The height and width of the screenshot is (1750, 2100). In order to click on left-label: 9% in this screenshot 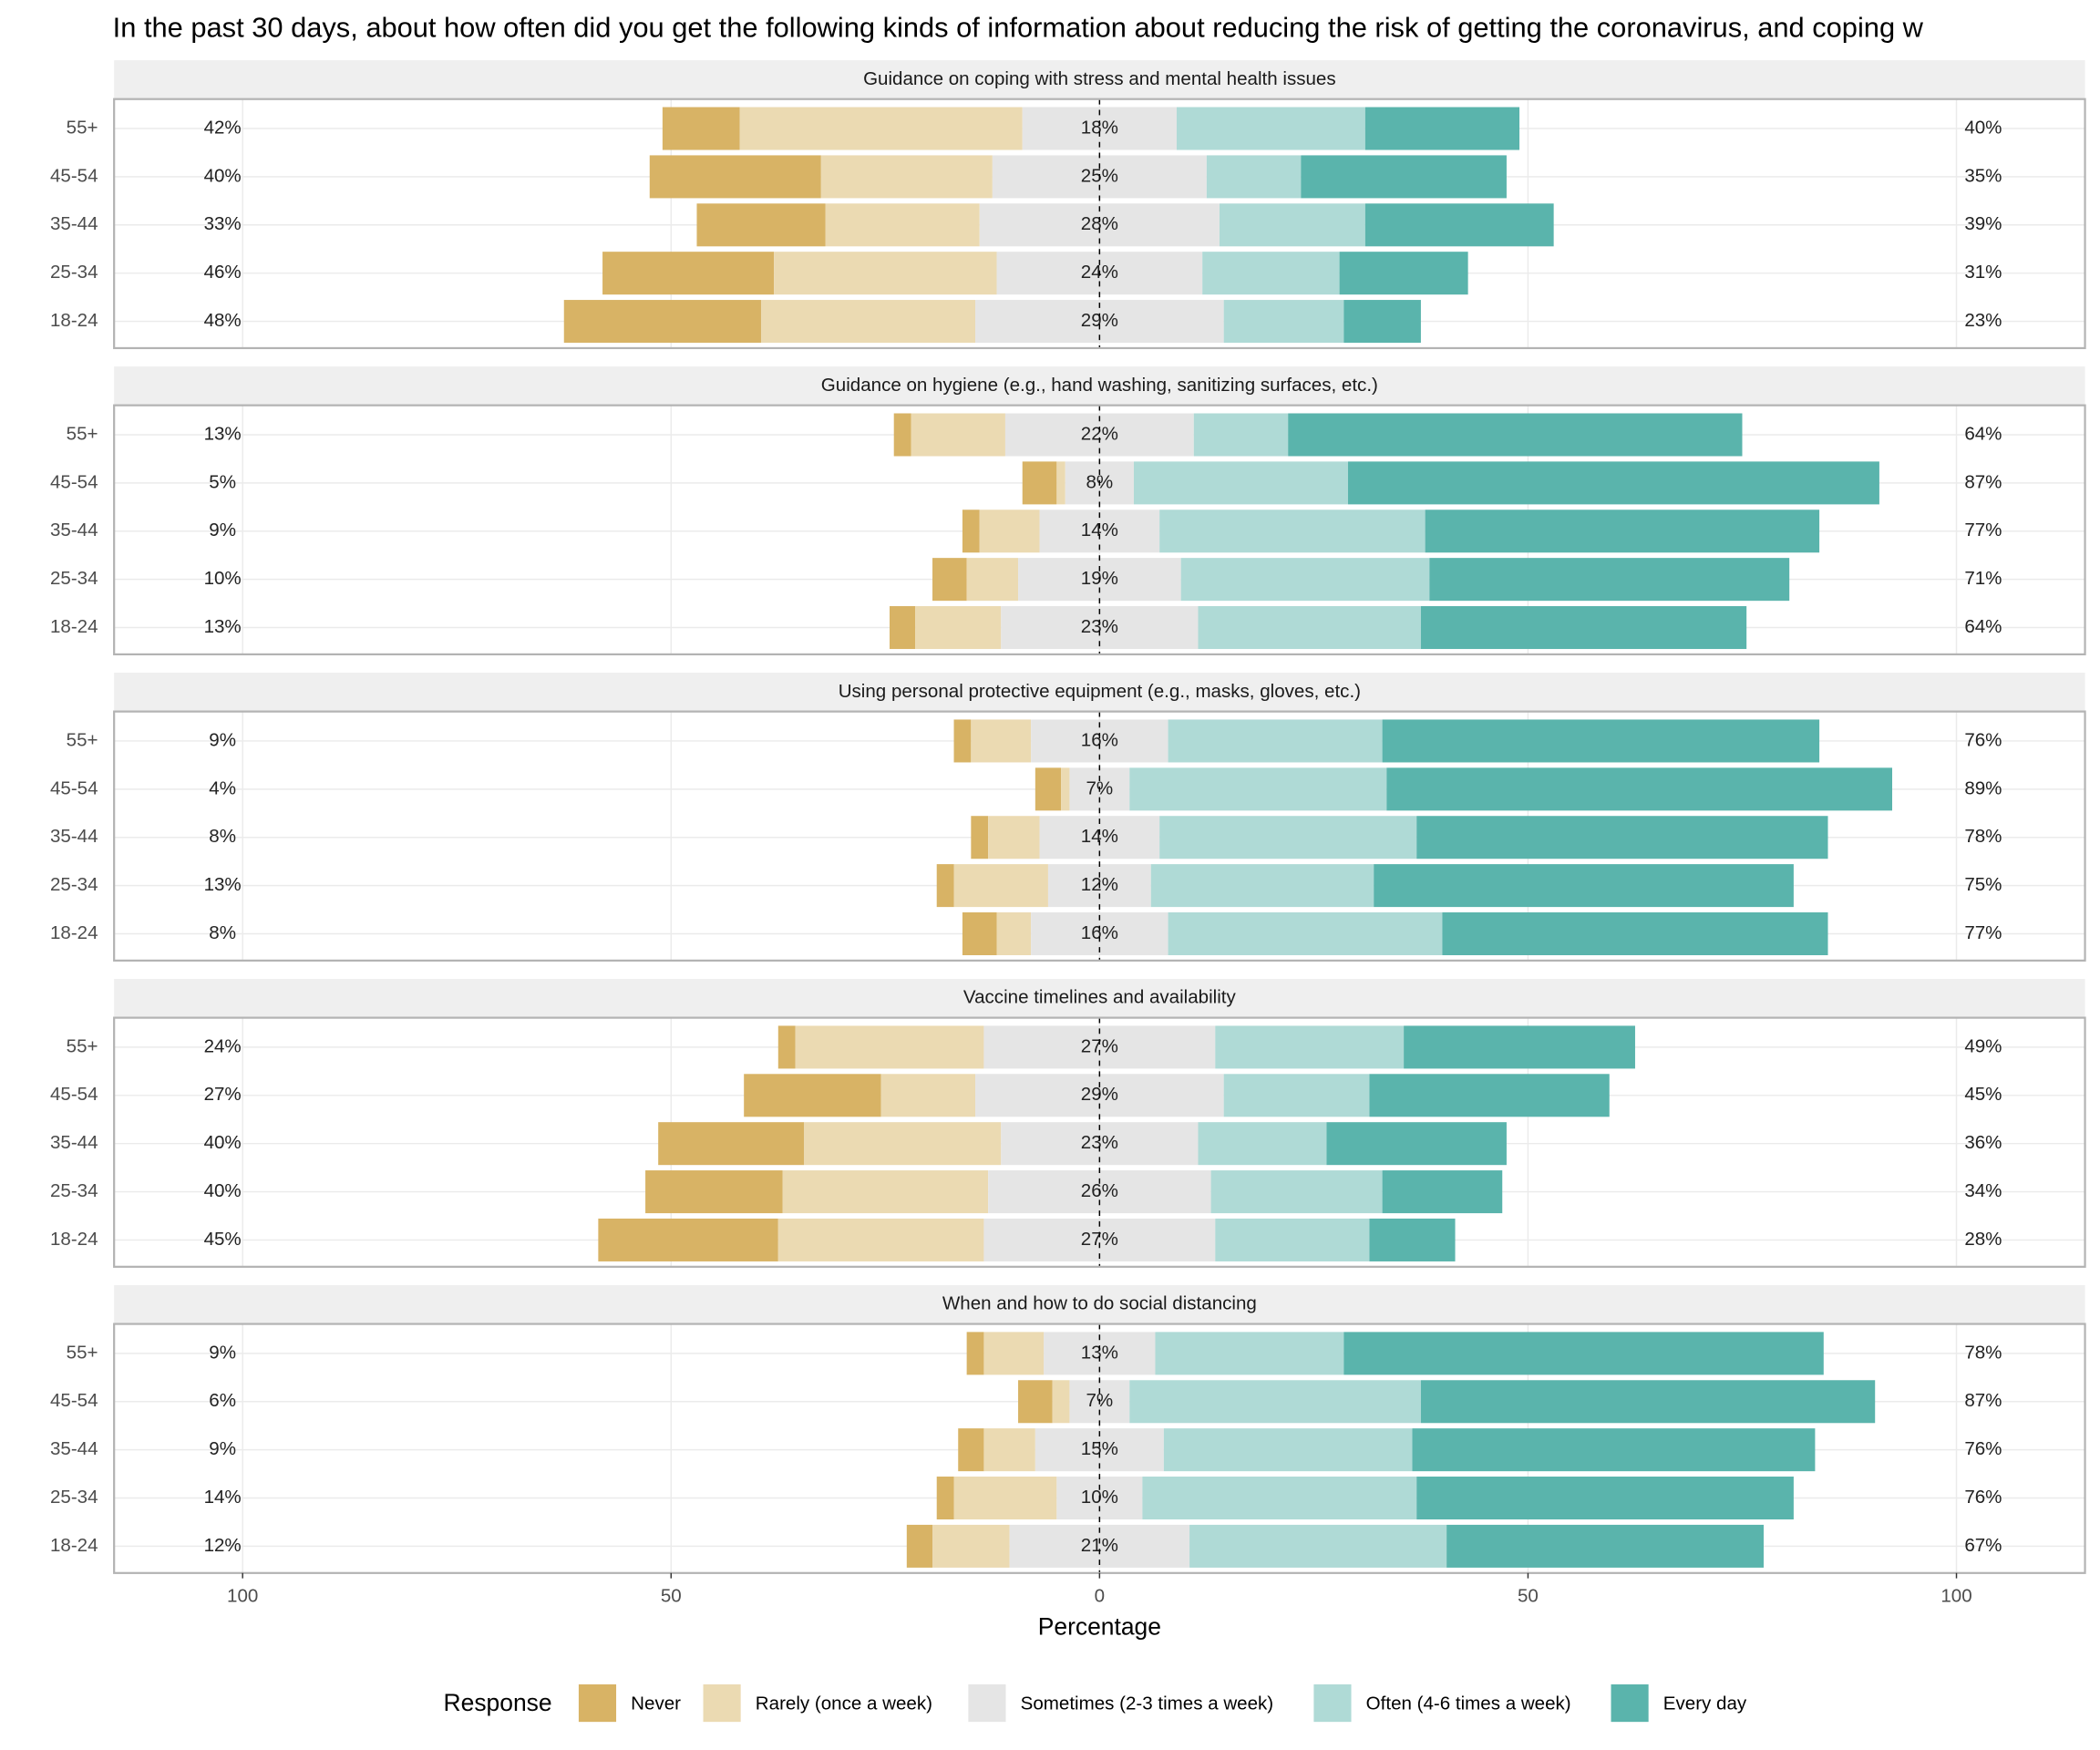, I will do `click(223, 1448)`.